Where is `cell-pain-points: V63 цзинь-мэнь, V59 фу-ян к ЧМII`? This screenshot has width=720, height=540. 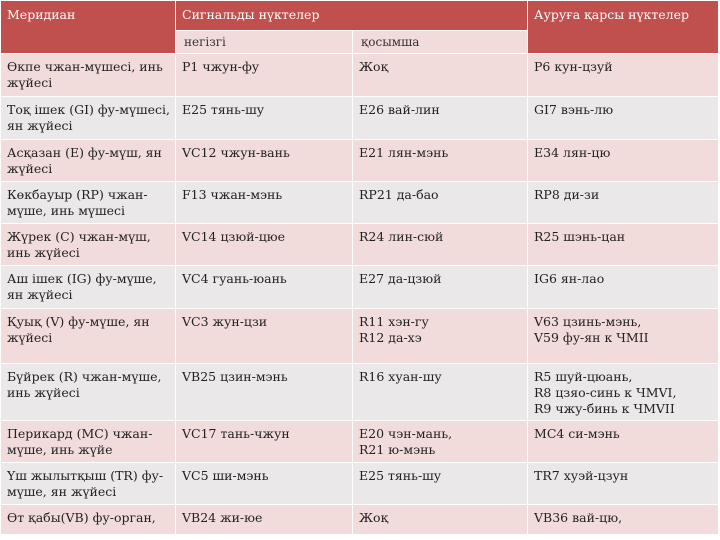
cell-pain-points: V63 цзинь-мэнь, V59 фу-ян к ЧМII is located at coordinates (623, 336).